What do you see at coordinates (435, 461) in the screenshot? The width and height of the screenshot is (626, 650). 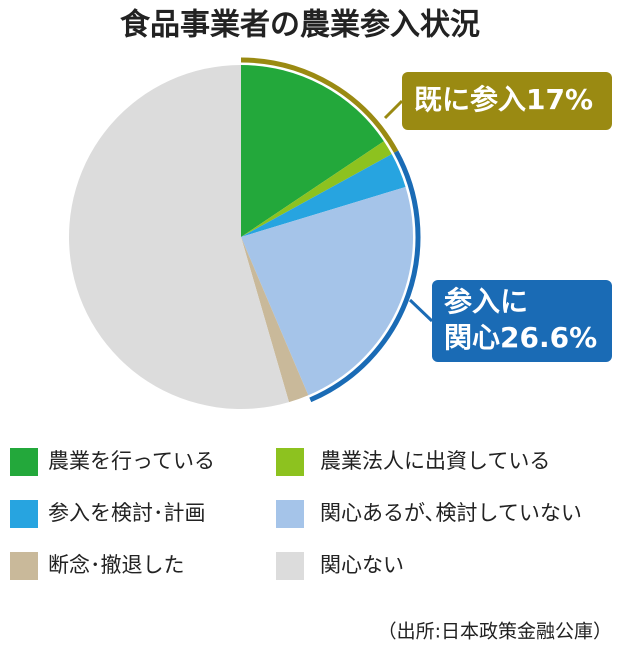 I see `legend-label: 農業法人に出資している` at bounding box center [435, 461].